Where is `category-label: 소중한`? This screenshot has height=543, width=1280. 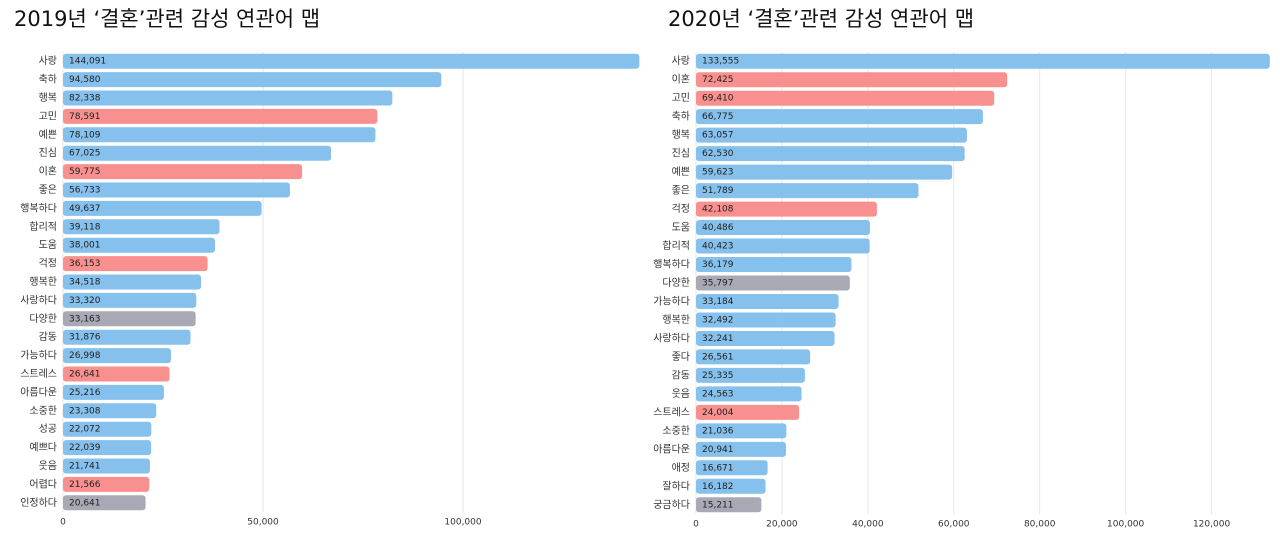
category-label: 소중한 is located at coordinates (676, 431).